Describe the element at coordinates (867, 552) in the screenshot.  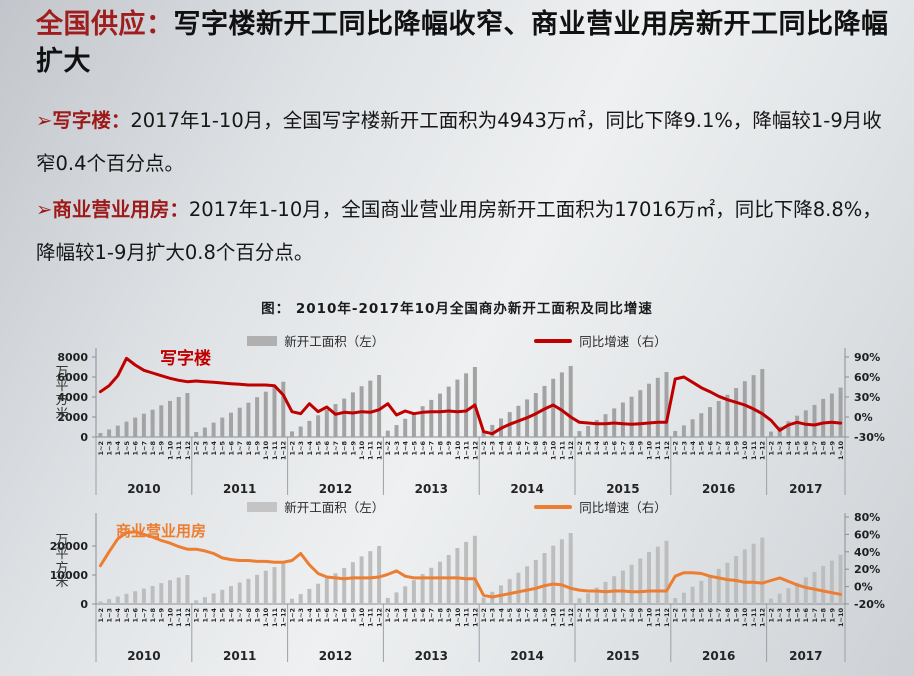
I see `svg-text: 40%` at that location.